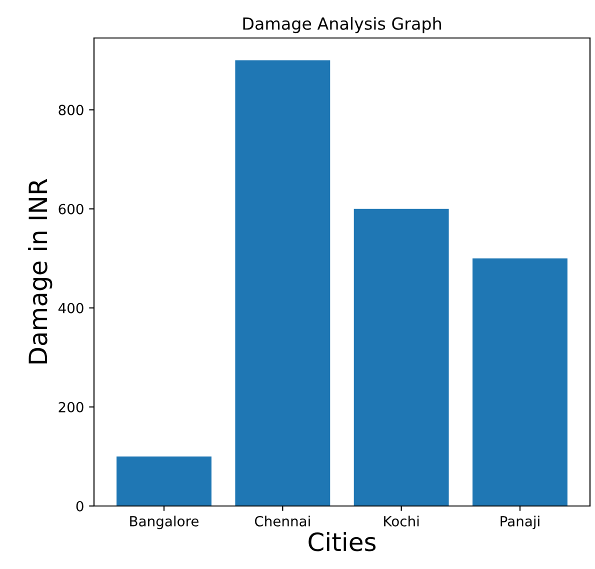 The height and width of the screenshot is (569, 595). I want to click on y-tick-label: 600, so click(71, 209).